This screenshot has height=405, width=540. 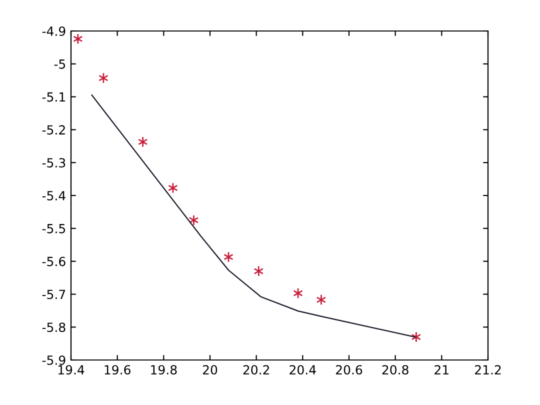 I want to click on x-tick-label: 20.4, so click(x=303, y=370).